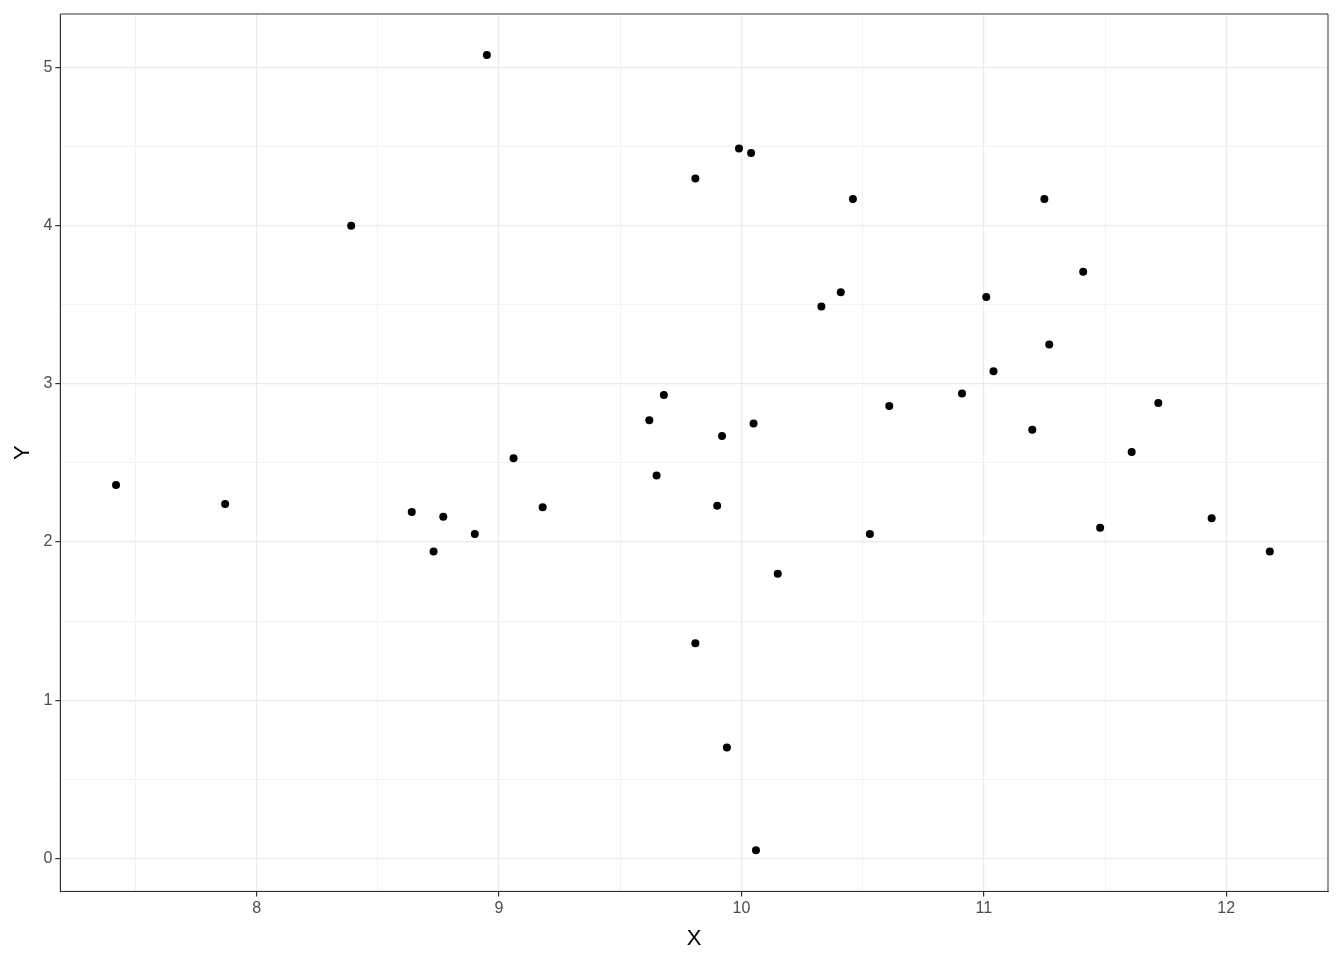 The width and height of the screenshot is (1344, 960). What do you see at coordinates (1226, 908) in the screenshot?
I see `x-tick-label: 12` at bounding box center [1226, 908].